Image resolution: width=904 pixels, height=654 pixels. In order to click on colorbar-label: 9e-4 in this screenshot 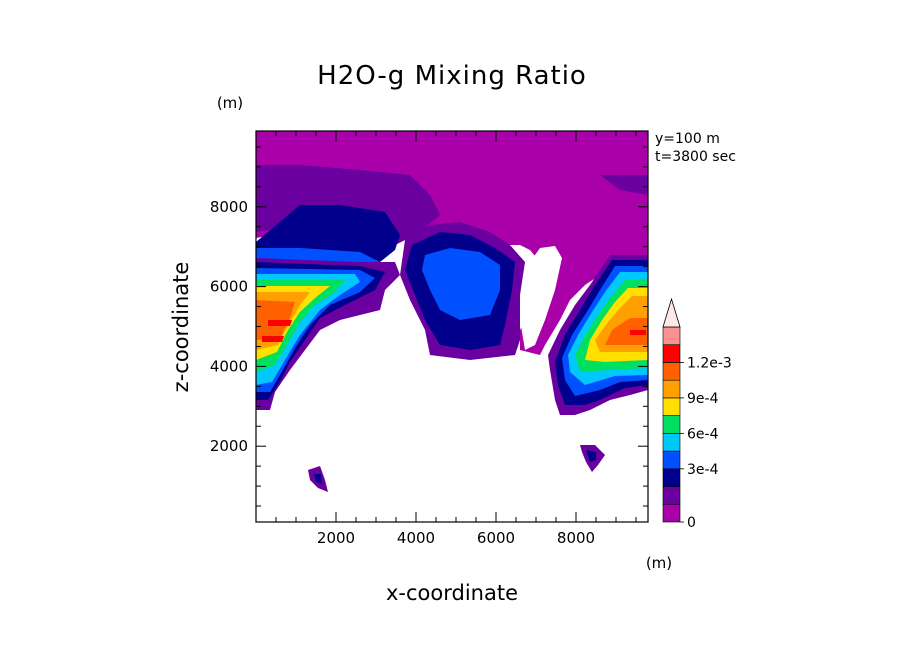, I will do `click(703, 399)`.